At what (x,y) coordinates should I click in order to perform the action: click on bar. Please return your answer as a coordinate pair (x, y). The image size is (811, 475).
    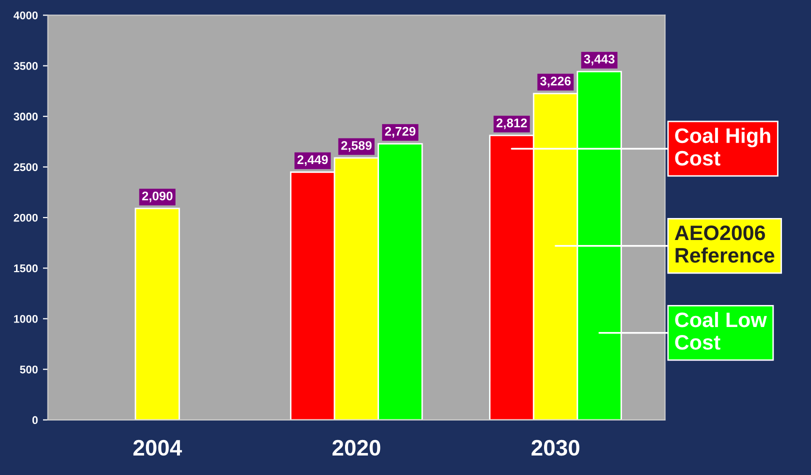
    Looking at the image, I should click on (157, 314).